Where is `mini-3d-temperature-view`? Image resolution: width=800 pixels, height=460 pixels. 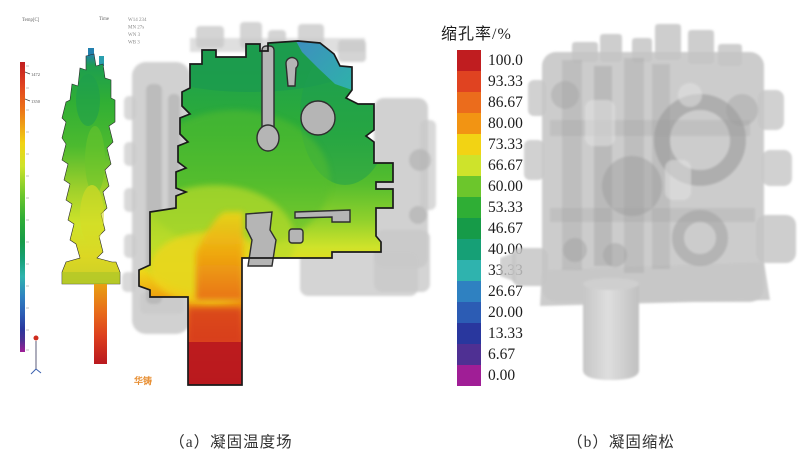 mini-3d-temperature-view is located at coordinates (91, 206).